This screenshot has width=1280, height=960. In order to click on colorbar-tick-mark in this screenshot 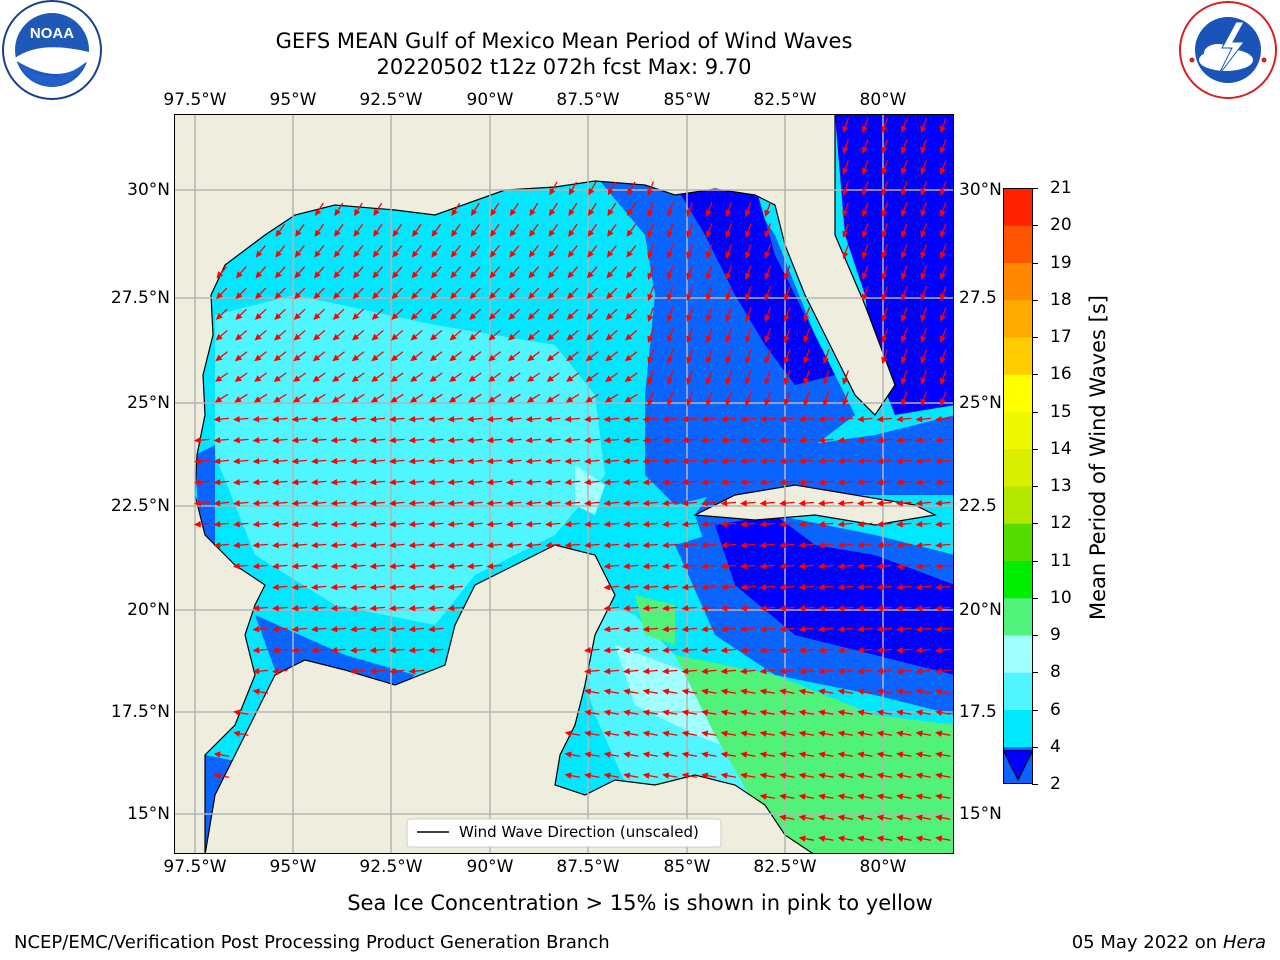, I will do `click(1035, 375)`.